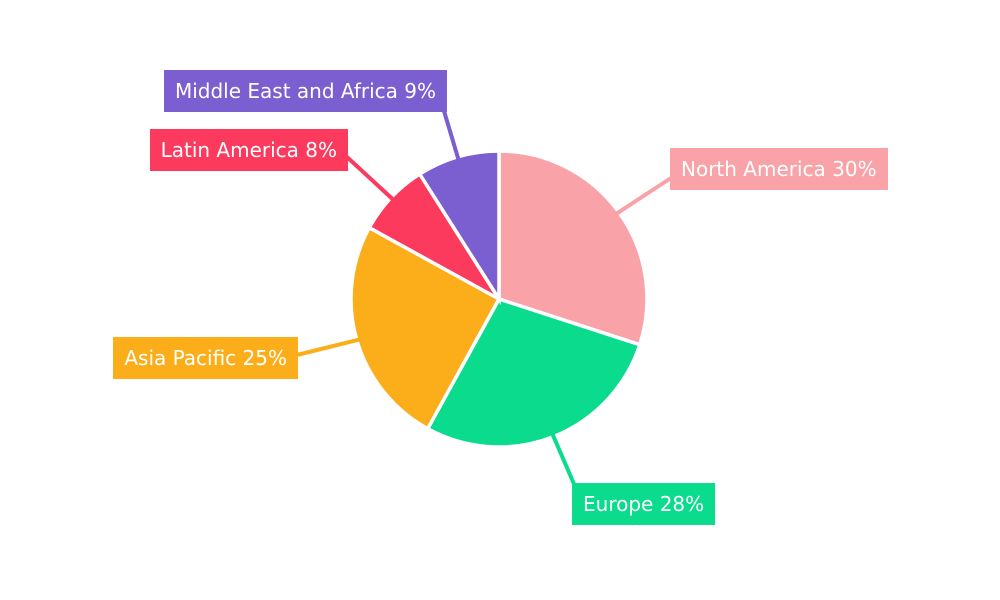  Describe the element at coordinates (563, 459) in the screenshot. I see `leader-line-europe` at that location.